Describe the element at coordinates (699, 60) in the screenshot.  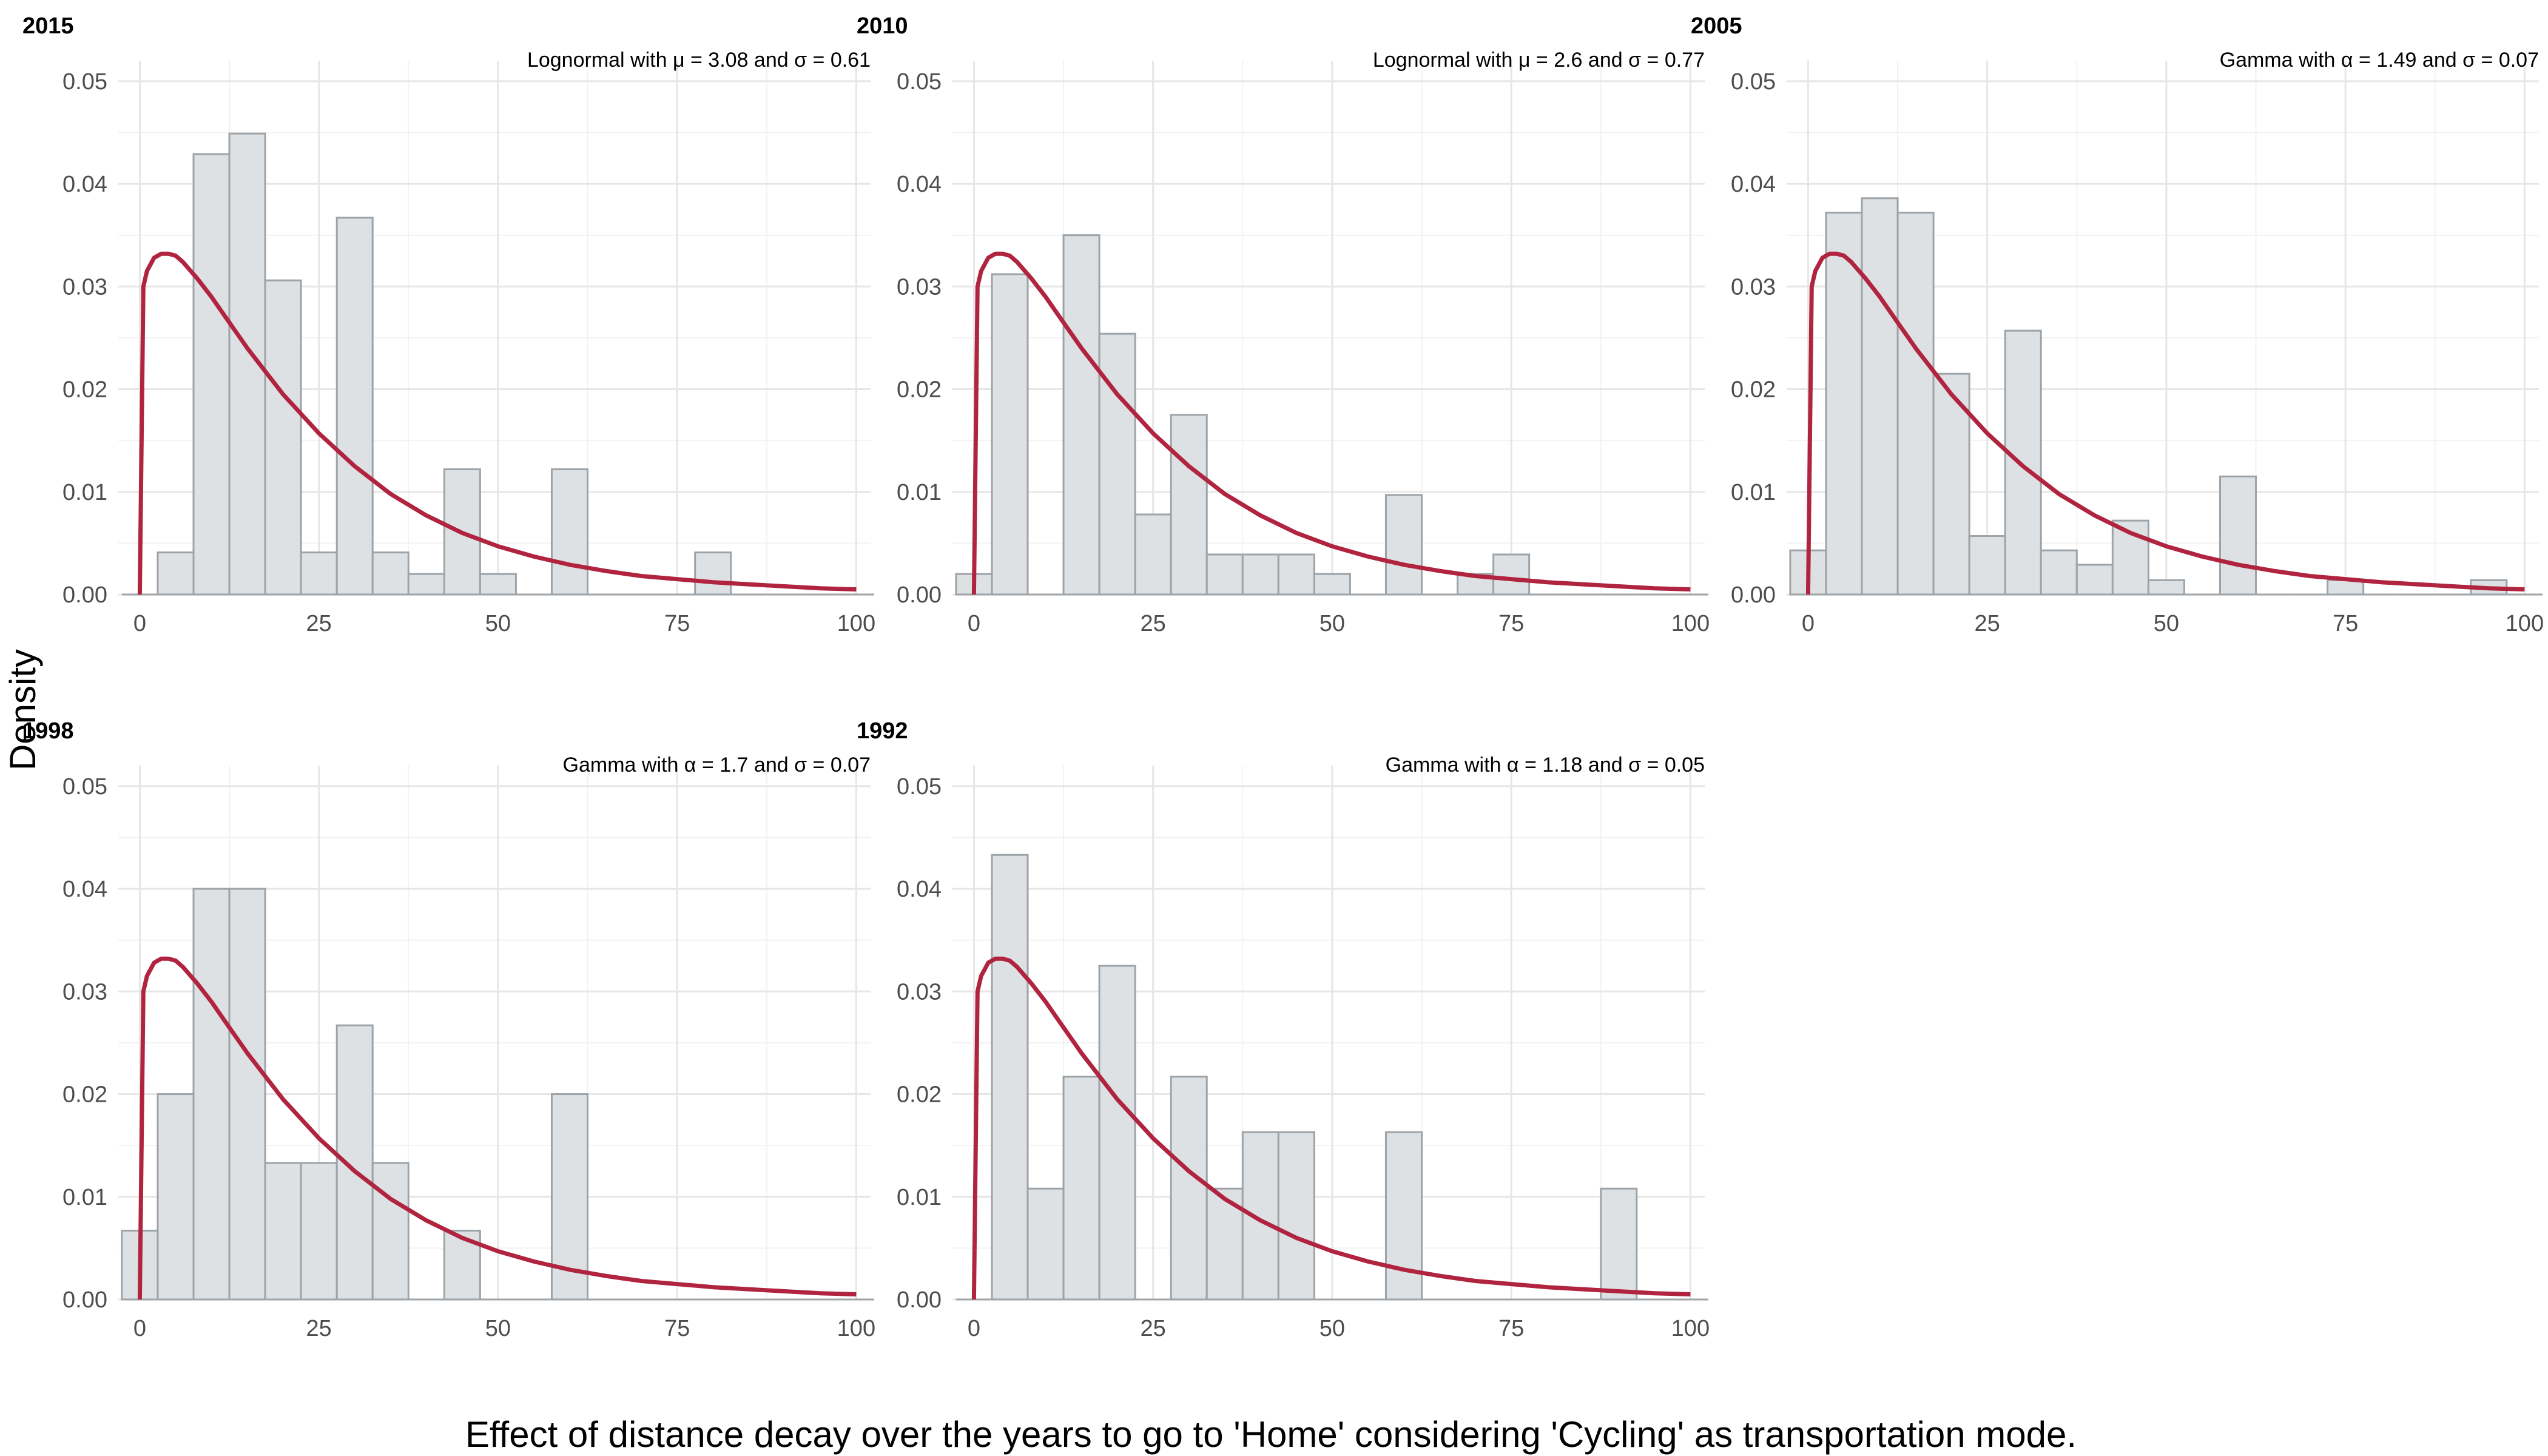
I see `fit-annotation: Lognormal with μ = 3.08 and σ = 0.61` at that location.